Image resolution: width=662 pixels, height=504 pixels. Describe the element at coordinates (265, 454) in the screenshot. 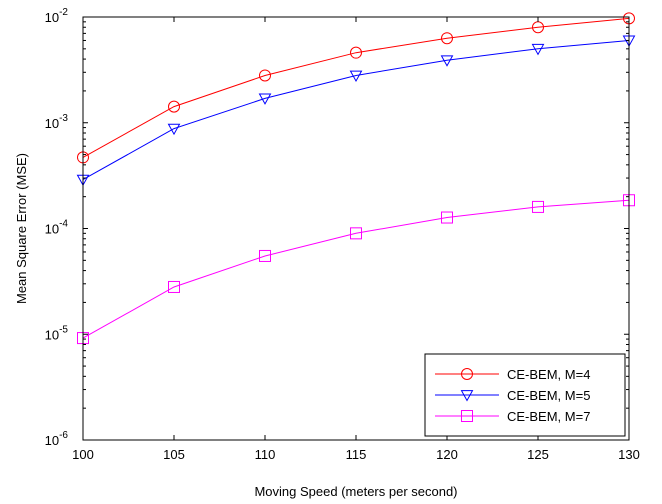

I see `x-tick-label: 110` at that location.